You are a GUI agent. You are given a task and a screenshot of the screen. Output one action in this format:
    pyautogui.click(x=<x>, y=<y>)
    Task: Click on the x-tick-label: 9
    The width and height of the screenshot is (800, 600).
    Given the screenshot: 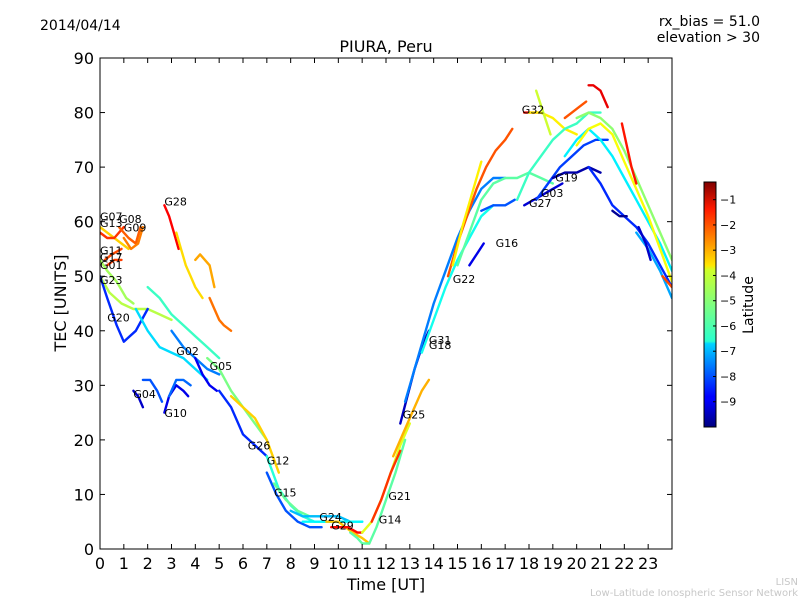 What is the action you would take?
    pyautogui.click(x=314, y=563)
    